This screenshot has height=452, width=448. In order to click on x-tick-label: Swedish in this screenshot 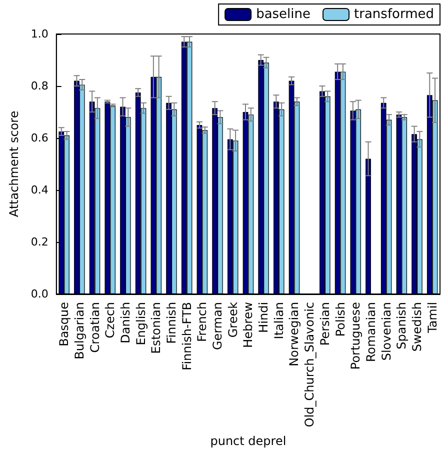, I will do `click(417, 327)`.